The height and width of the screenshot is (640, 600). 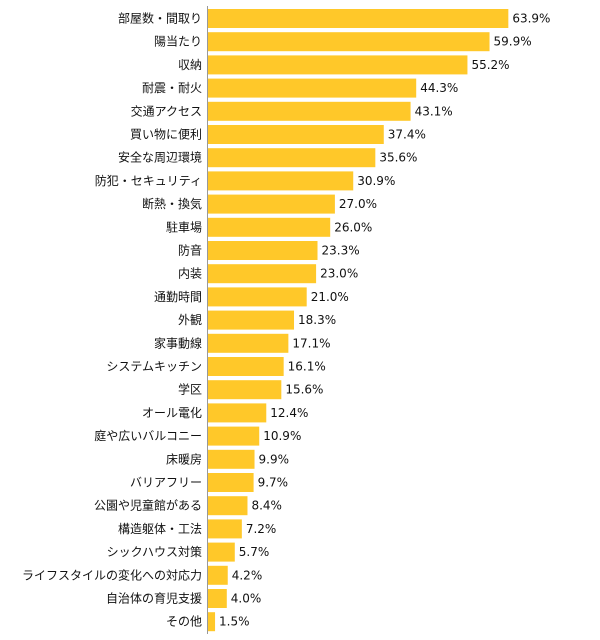 What do you see at coordinates (353, 227) in the screenshot?
I see `value-label: 26.0%` at bounding box center [353, 227].